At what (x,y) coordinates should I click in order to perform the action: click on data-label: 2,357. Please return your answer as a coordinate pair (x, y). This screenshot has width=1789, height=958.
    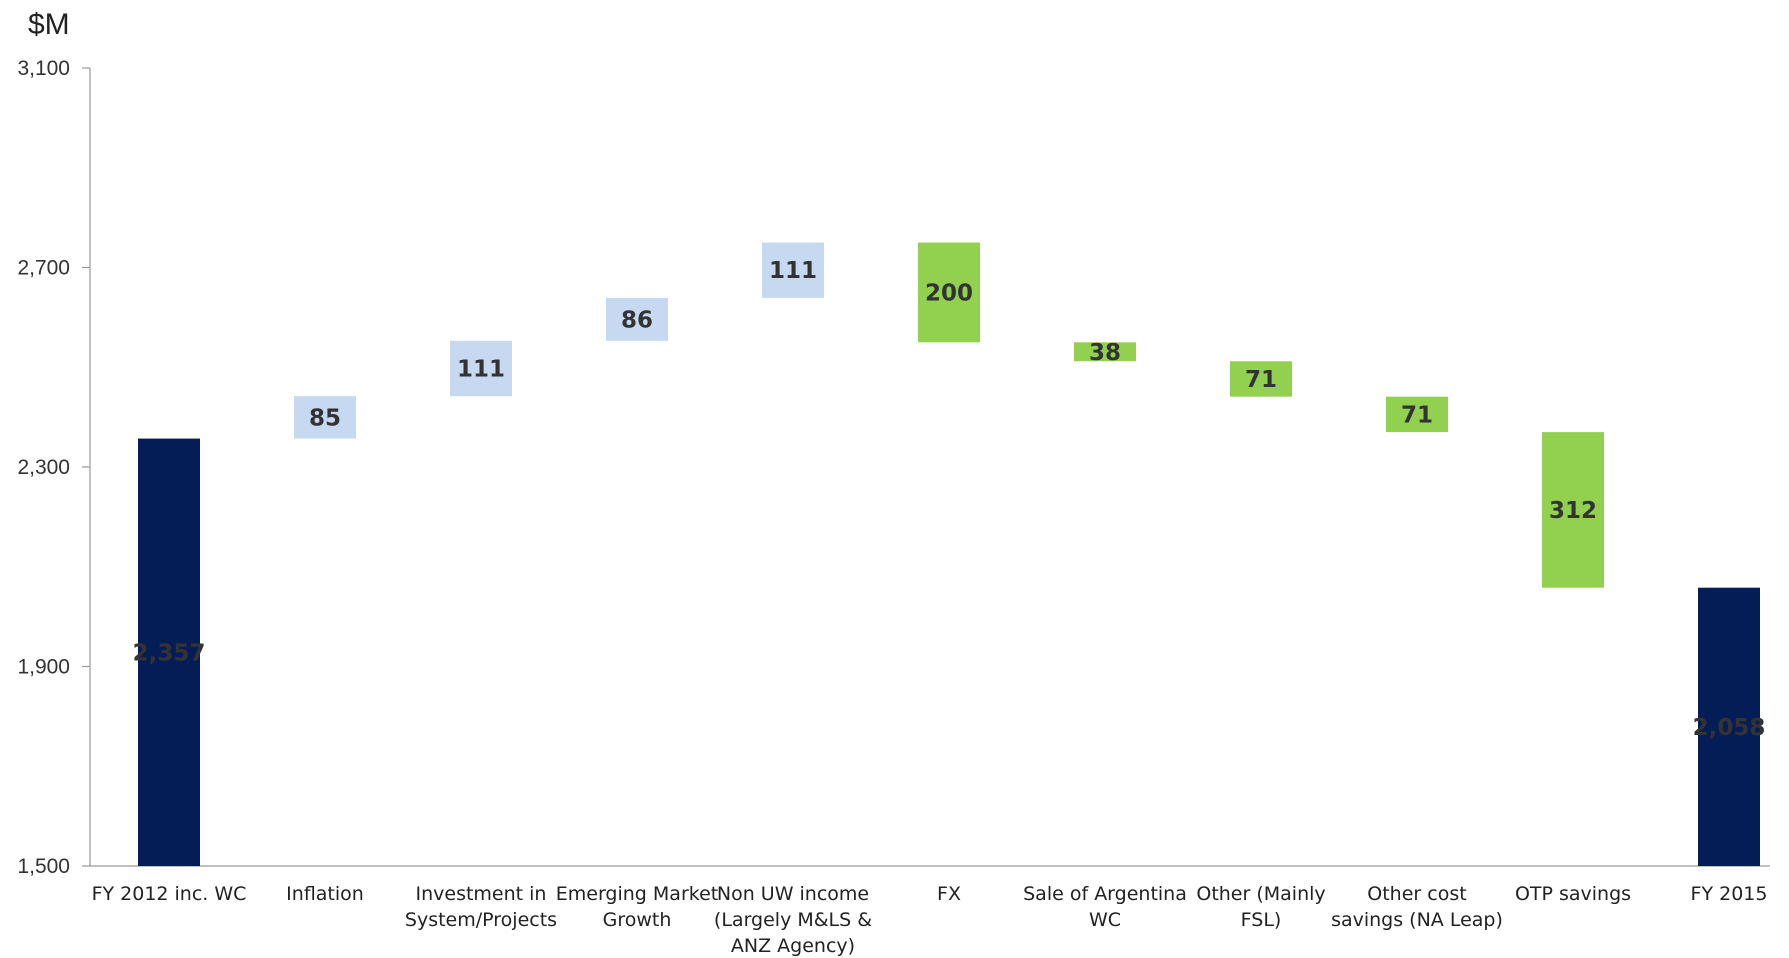
    Looking at the image, I should click on (169, 653).